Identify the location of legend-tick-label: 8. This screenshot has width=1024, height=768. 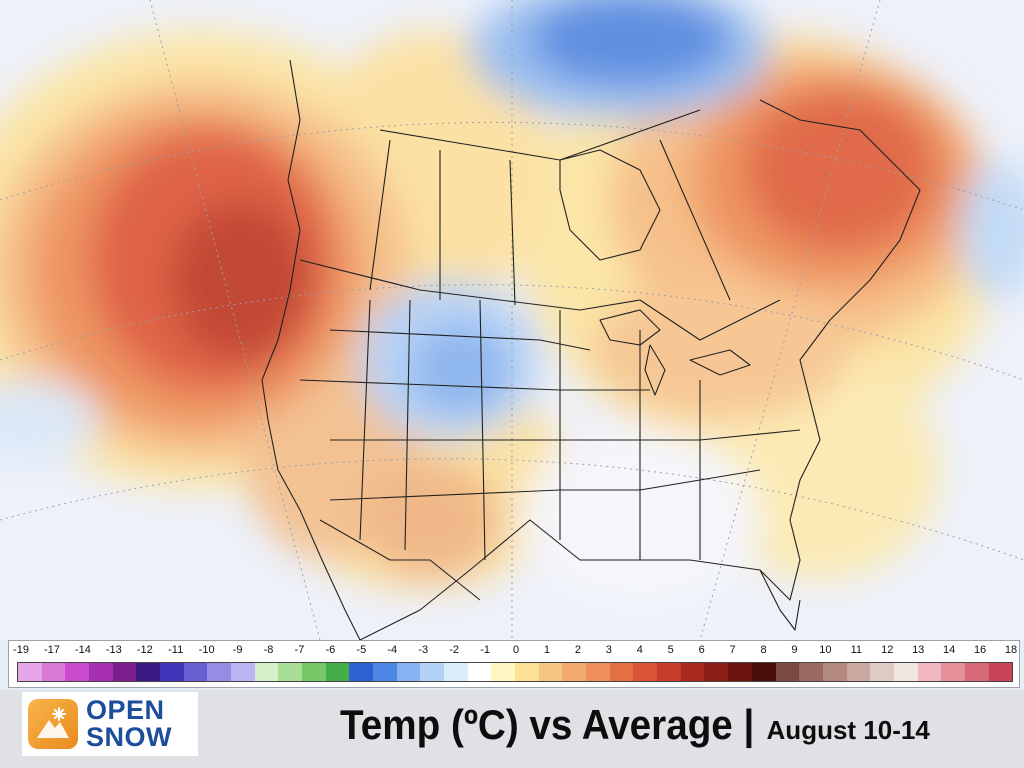
(763, 650).